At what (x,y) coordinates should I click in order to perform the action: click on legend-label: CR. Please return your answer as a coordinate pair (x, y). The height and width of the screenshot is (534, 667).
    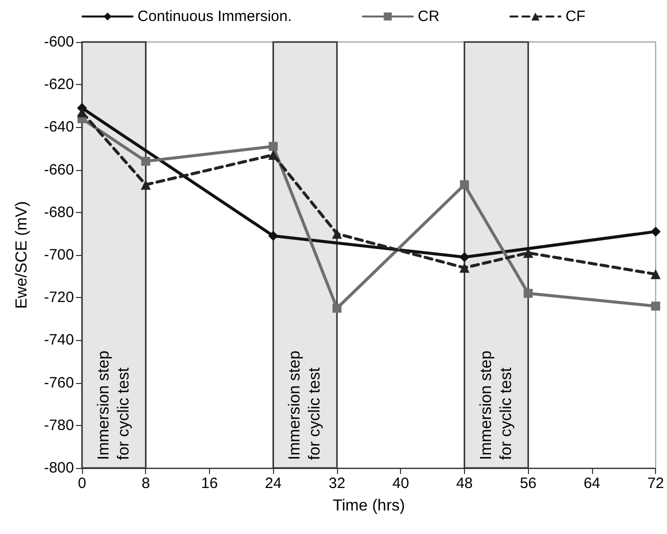
    Looking at the image, I should click on (429, 16).